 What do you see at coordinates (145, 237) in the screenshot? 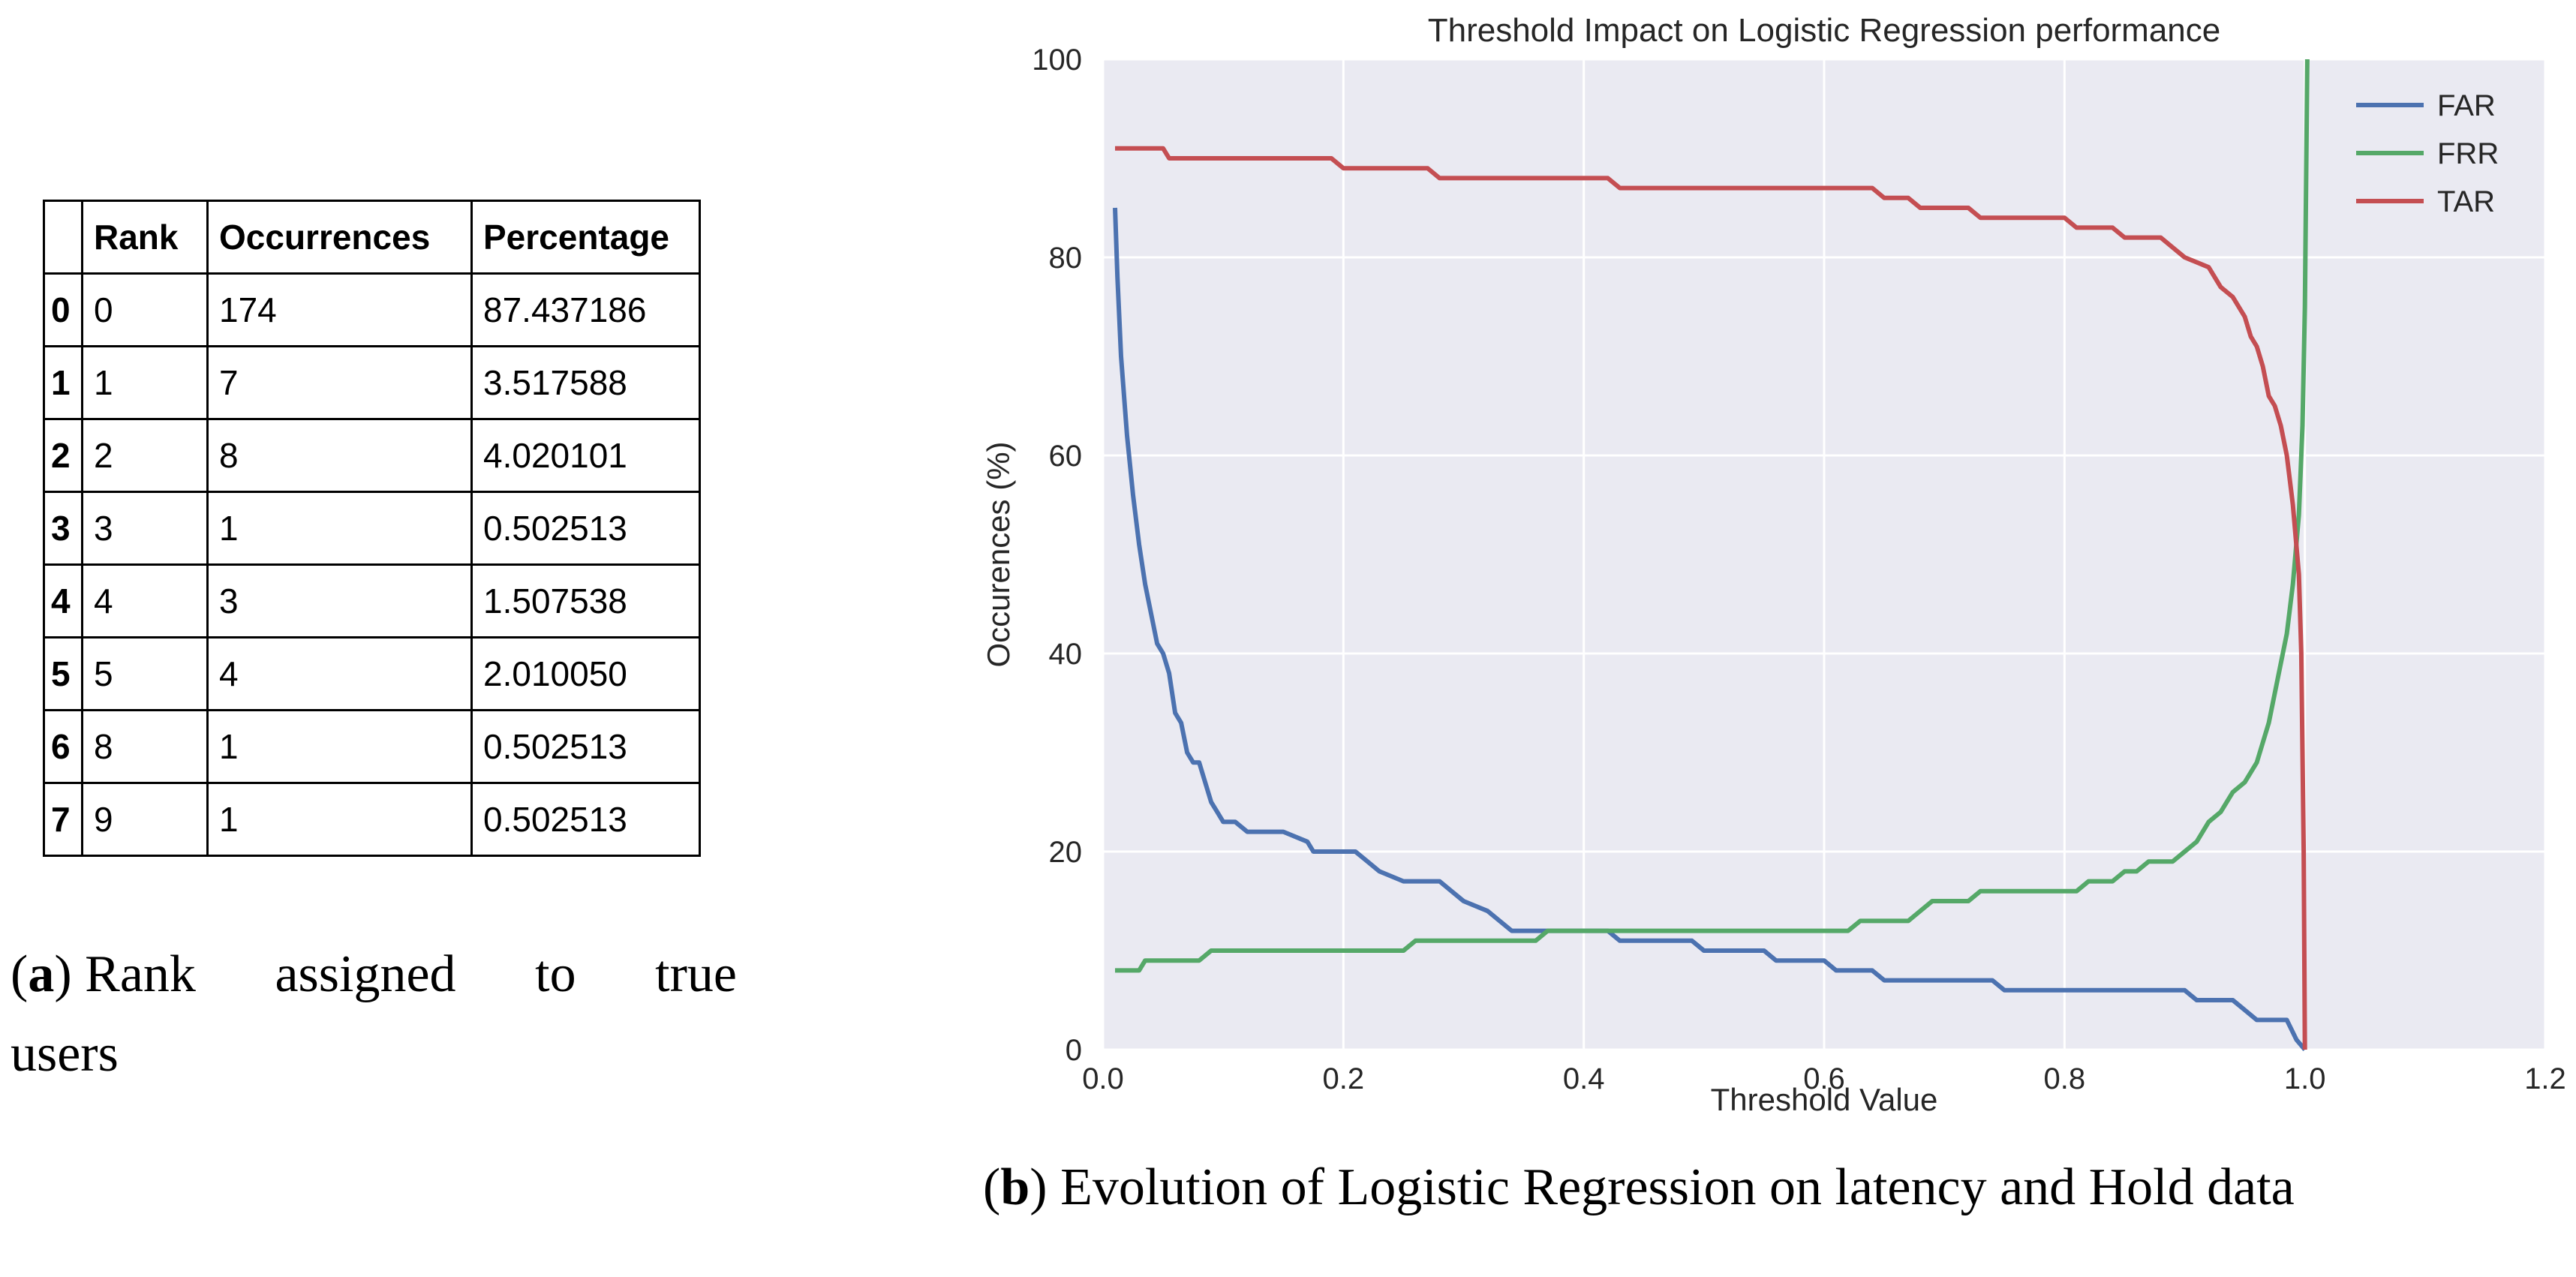
I see `table-header-rank: Rank` at bounding box center [145, 237].